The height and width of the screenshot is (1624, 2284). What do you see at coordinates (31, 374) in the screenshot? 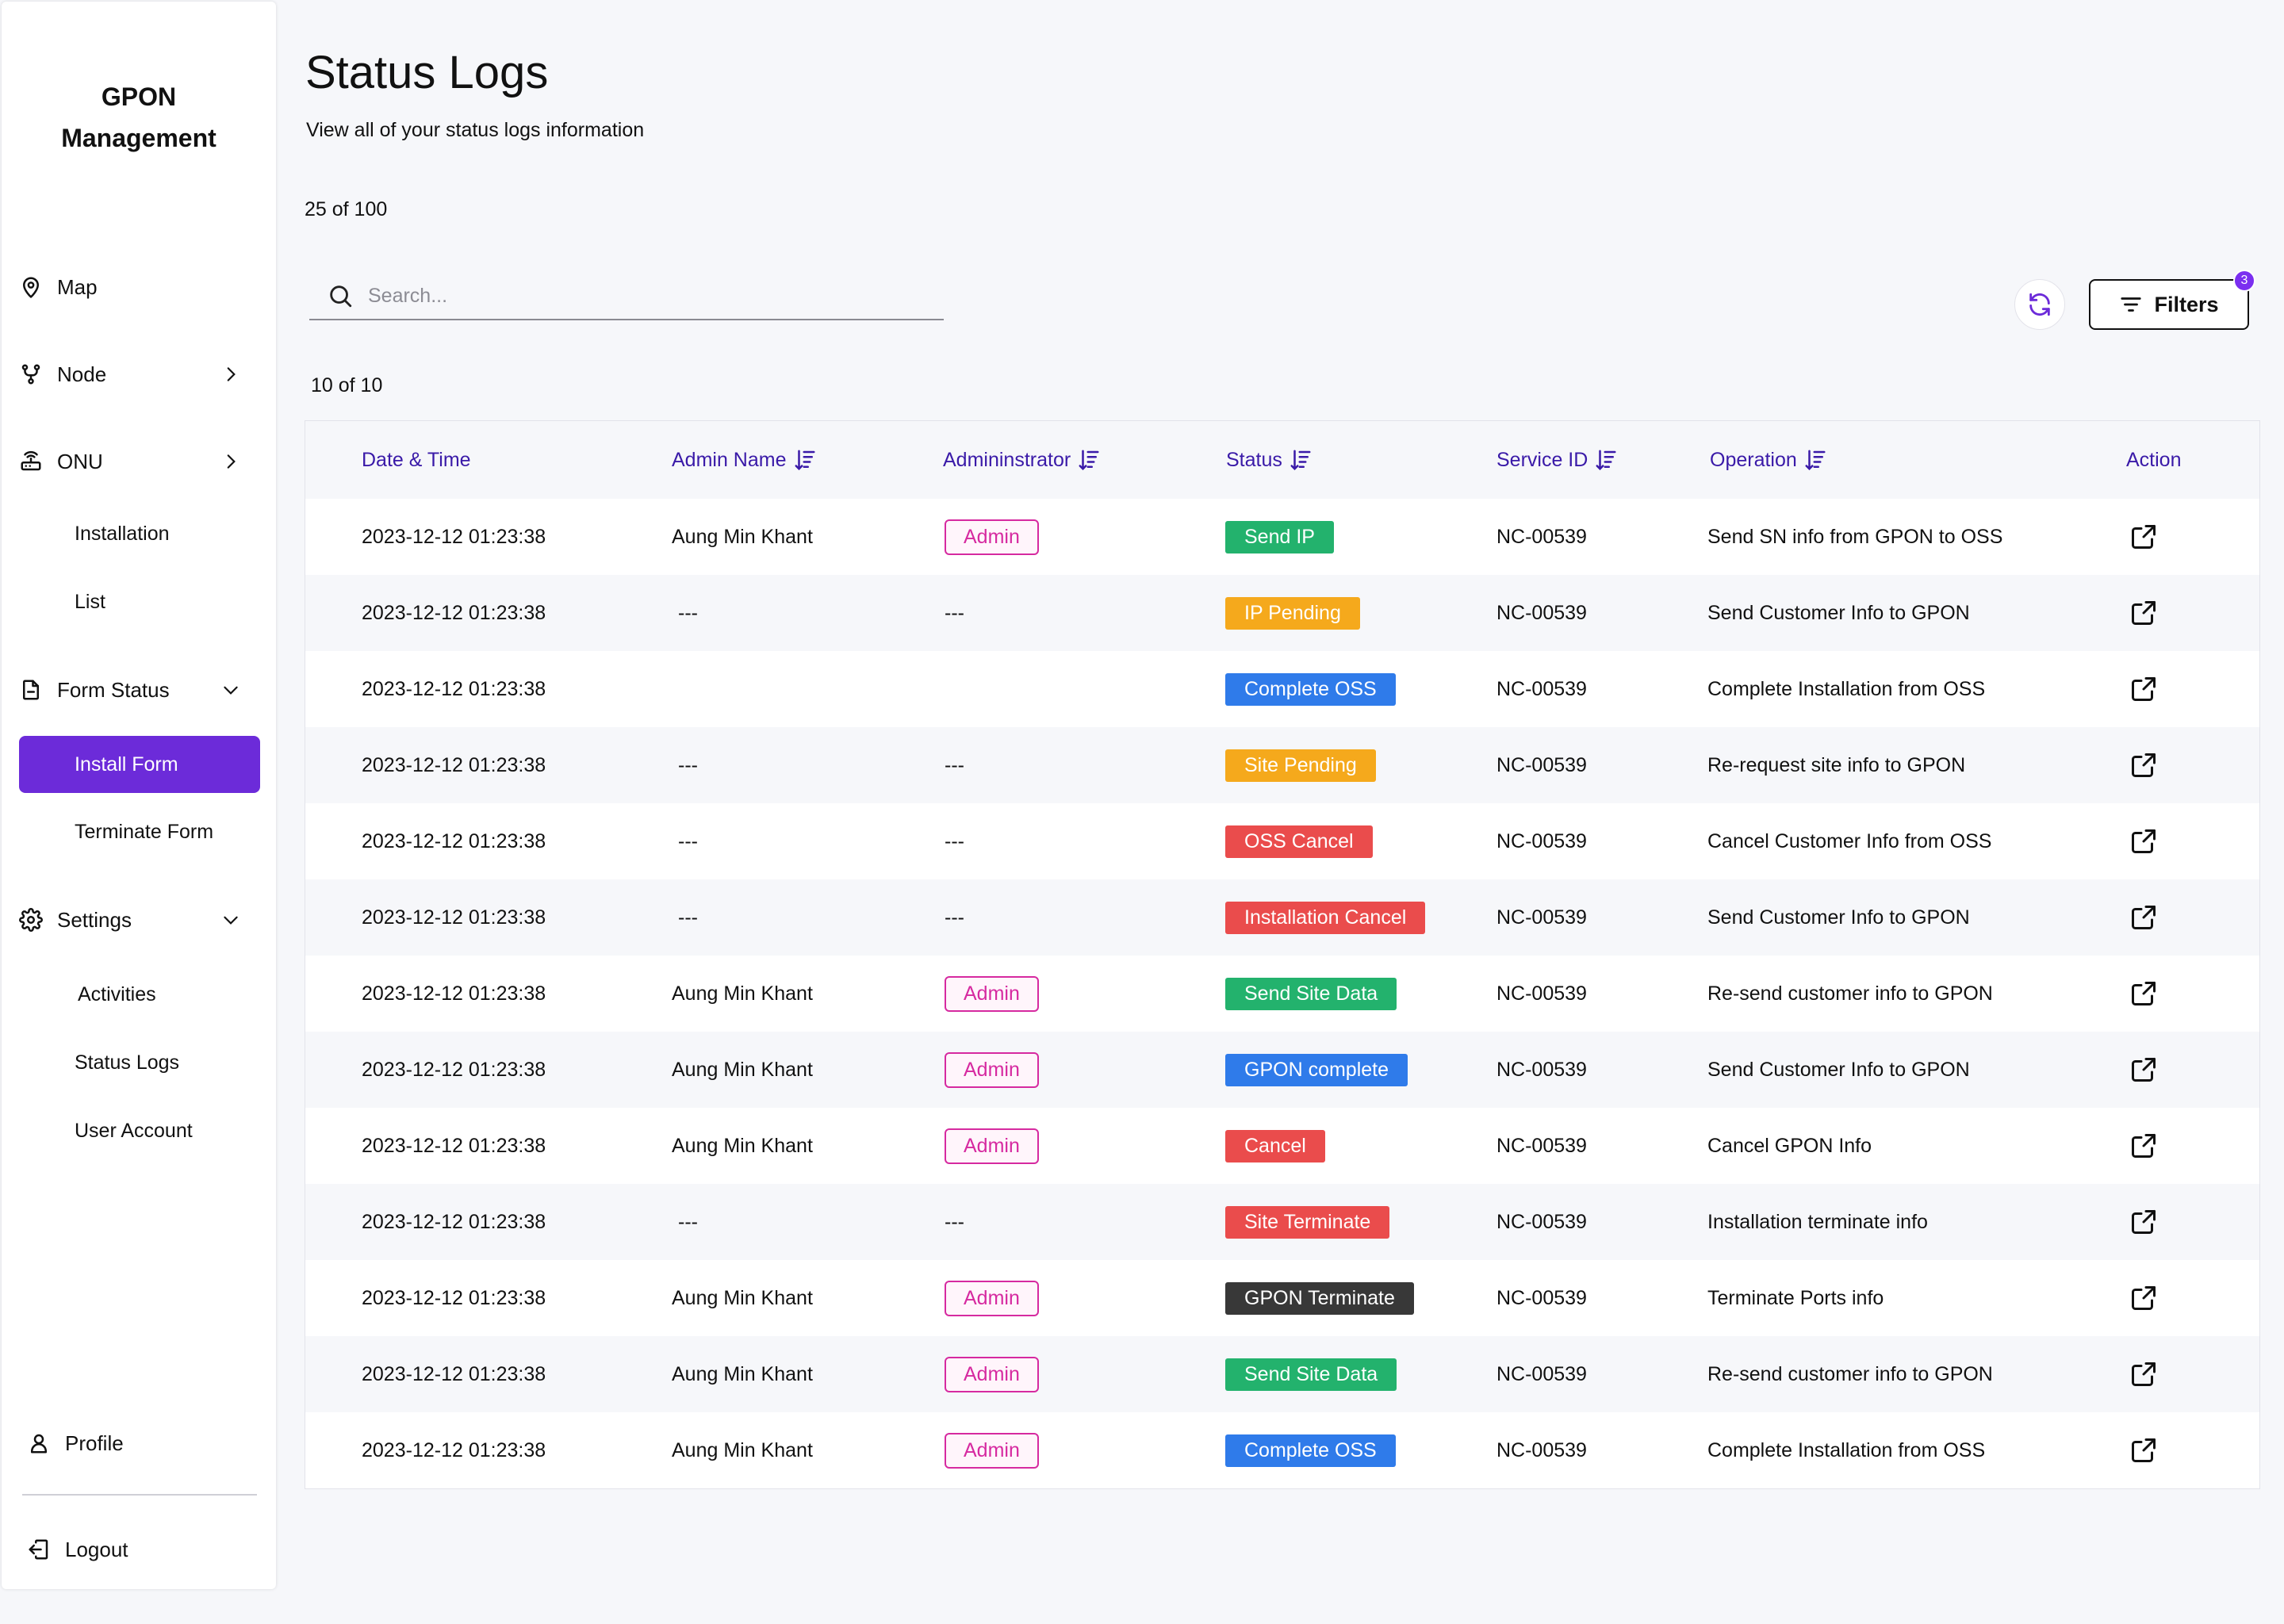
I see `git-branch-icon` at bounding box center [31, 374].